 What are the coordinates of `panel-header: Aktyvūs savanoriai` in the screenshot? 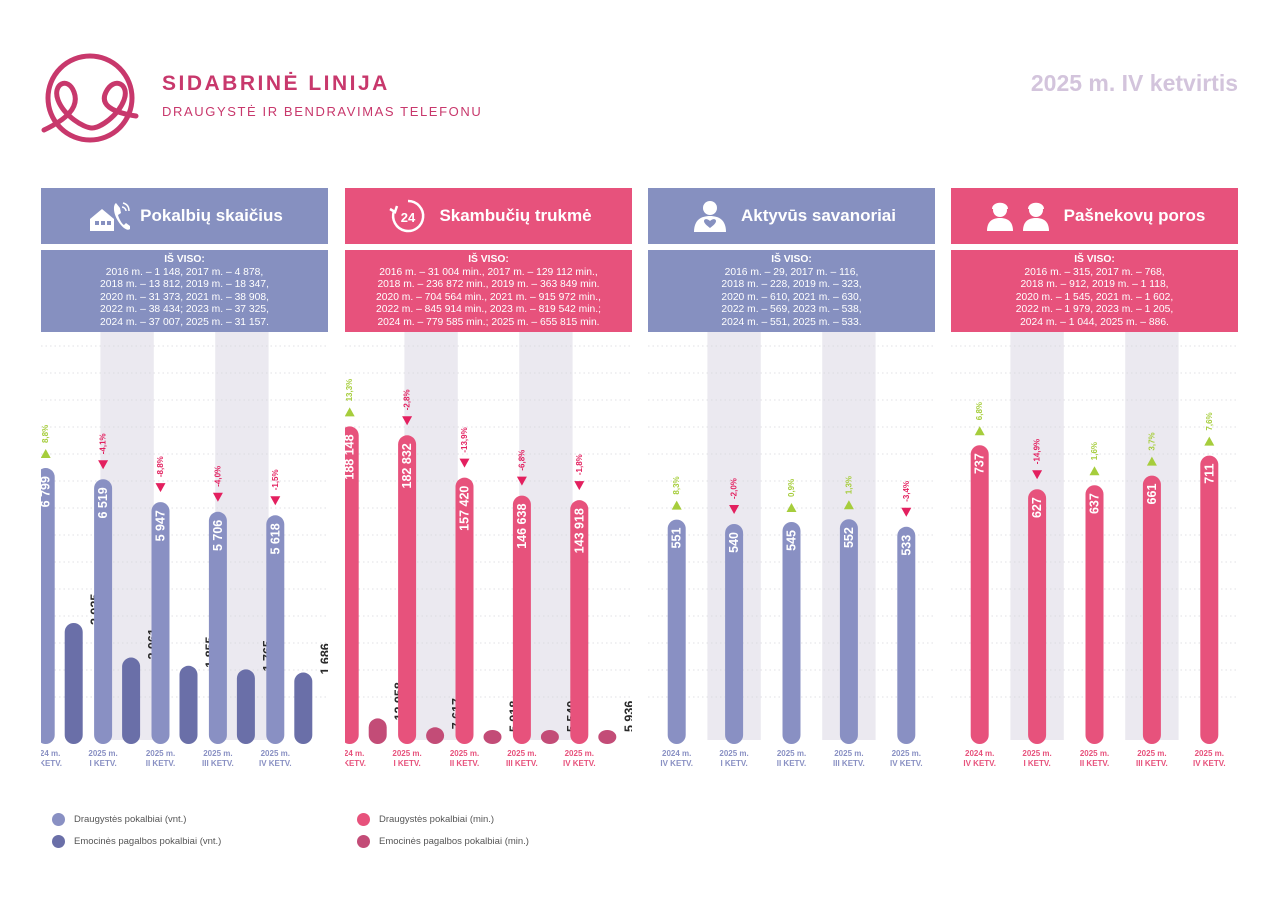 It's located at (791, 216).